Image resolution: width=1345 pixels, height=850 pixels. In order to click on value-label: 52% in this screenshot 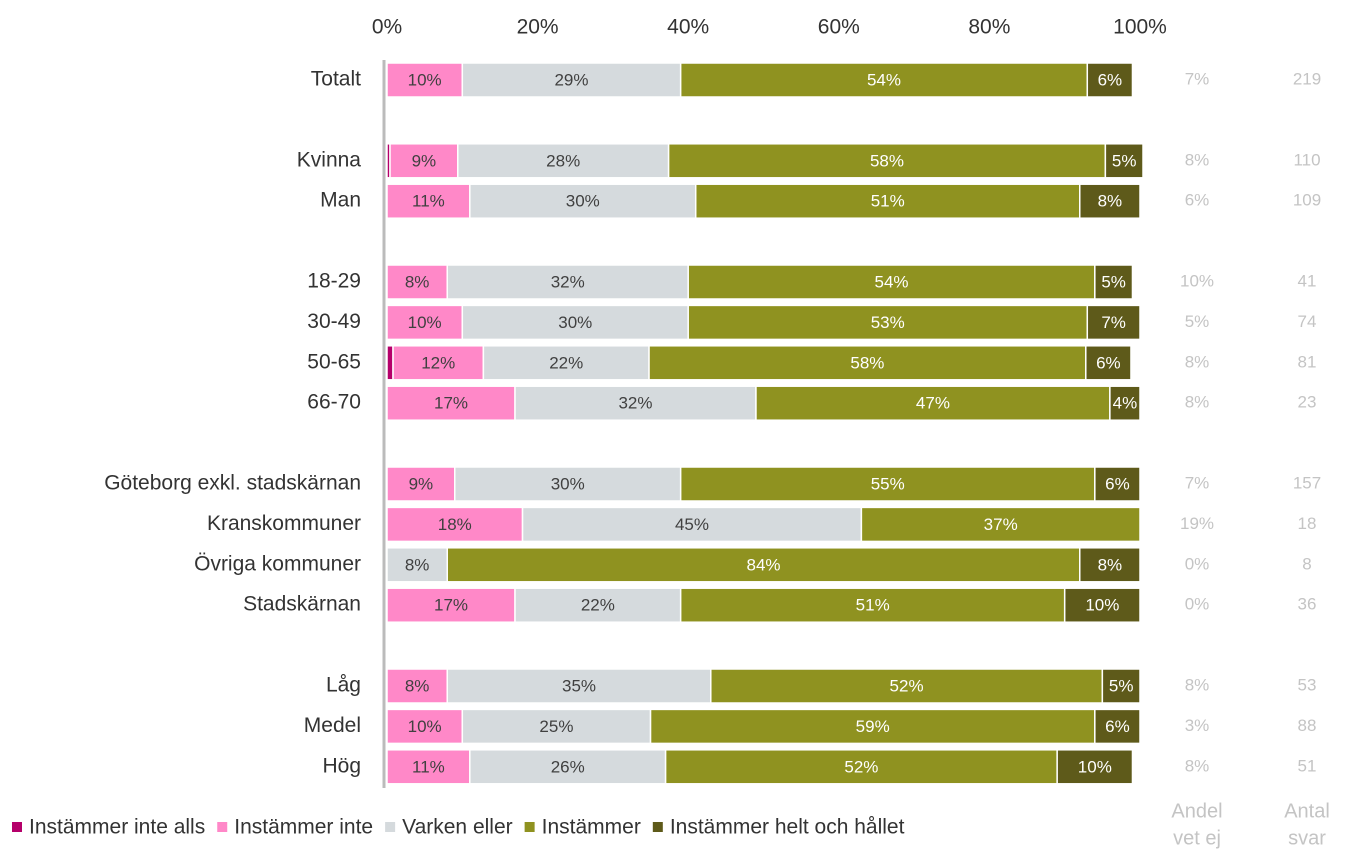, I will do `click(861, 766)`.